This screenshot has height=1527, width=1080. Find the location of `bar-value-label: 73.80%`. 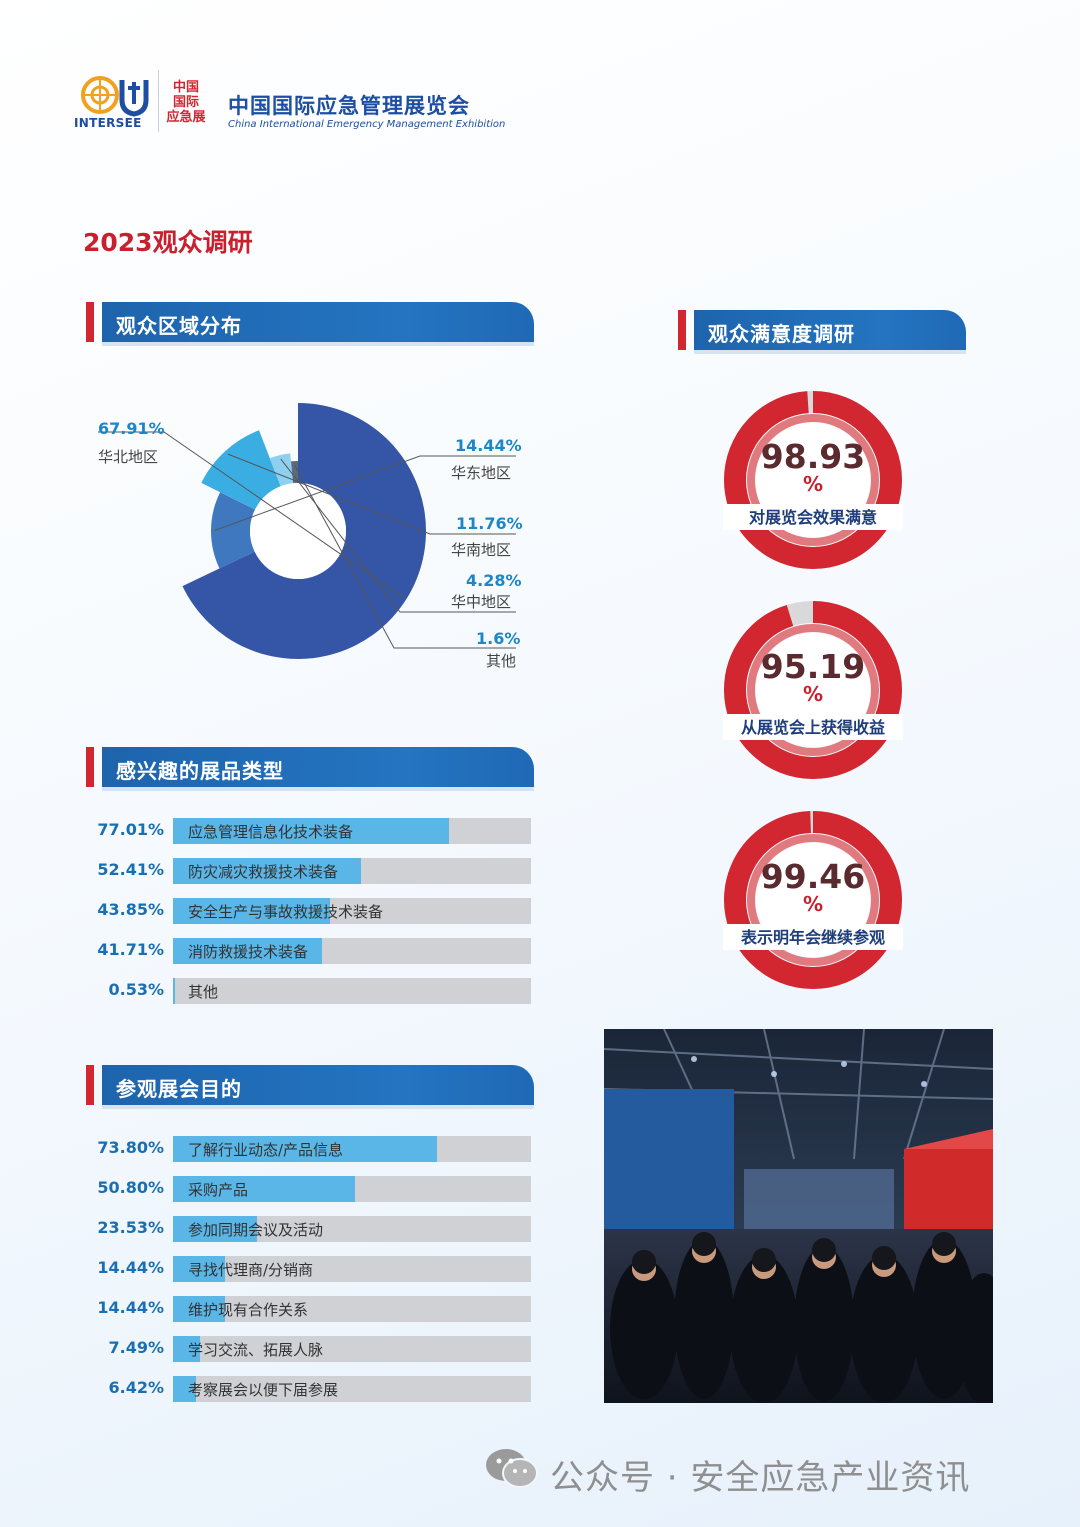

bar-value-label: 73.80% is located at coordinates (130, 1147).